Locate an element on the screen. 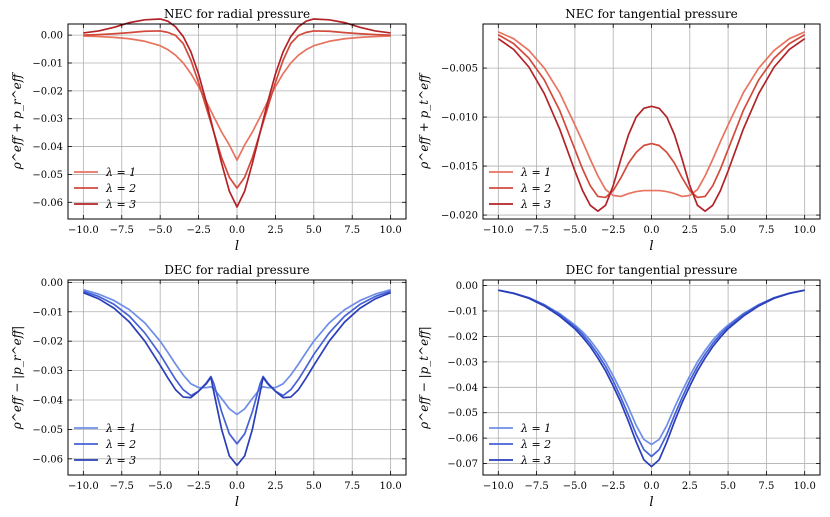 Image resolution: width=830 pixels, height=517 pixels. chart-title: DEC for tangential pressure is located at coordinates (652, 270).